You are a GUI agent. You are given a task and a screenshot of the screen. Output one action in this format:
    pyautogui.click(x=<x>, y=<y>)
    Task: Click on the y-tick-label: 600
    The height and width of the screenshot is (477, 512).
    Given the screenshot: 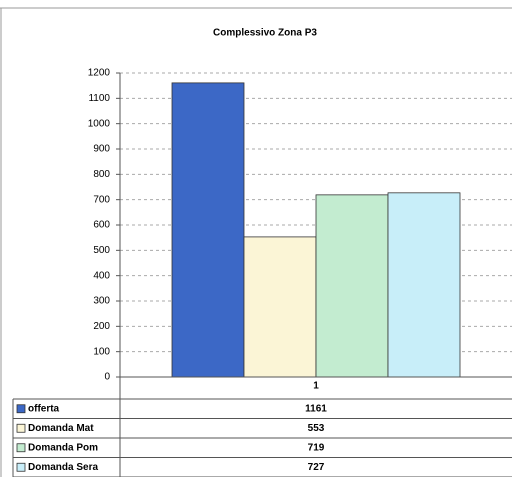 What is the action you would take?
    pyautogui.click(x=101, y=225)
    